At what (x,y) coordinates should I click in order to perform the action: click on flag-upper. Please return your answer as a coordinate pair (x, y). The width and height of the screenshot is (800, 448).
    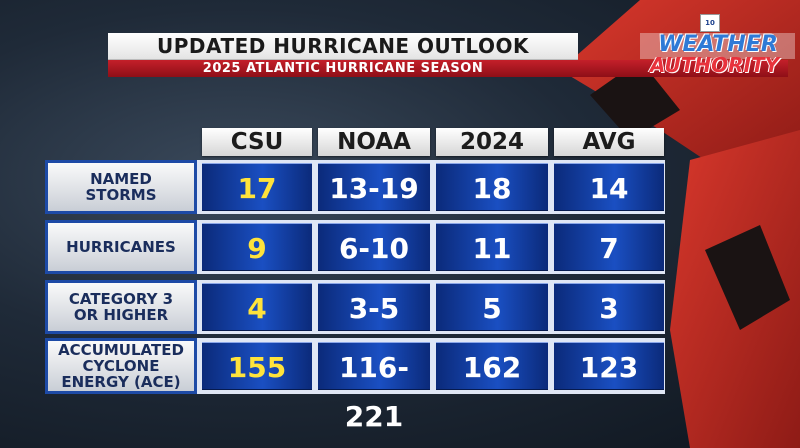
    Looking at the image, I should click on (680, 85).